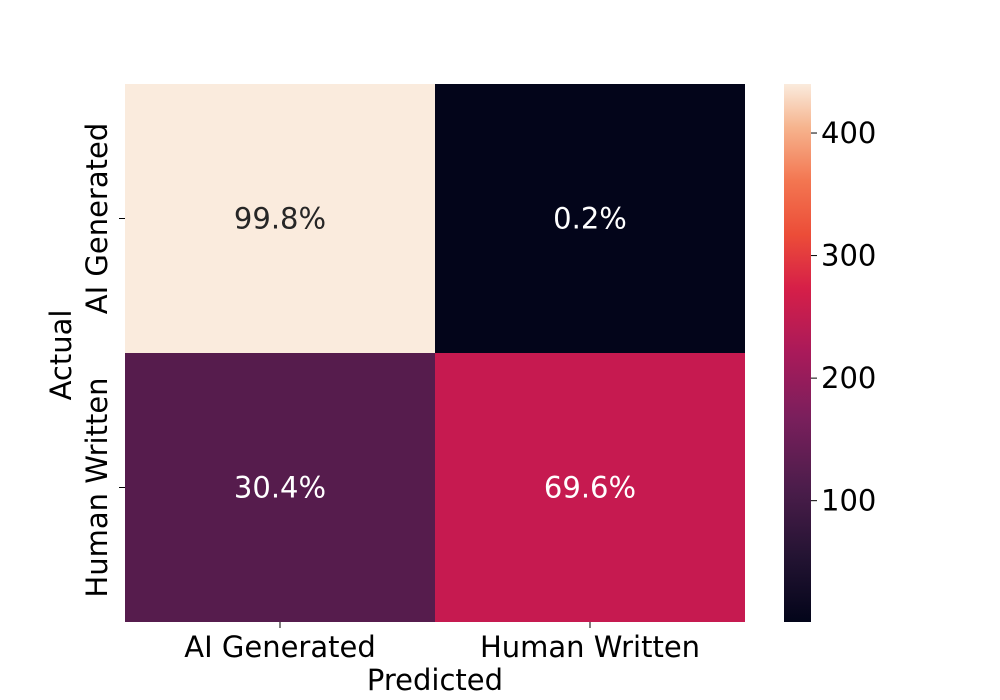 The width and height of the screenshot is (1000, 700). I want to click on y-tick-label: AI Generated, so click(97, 218).